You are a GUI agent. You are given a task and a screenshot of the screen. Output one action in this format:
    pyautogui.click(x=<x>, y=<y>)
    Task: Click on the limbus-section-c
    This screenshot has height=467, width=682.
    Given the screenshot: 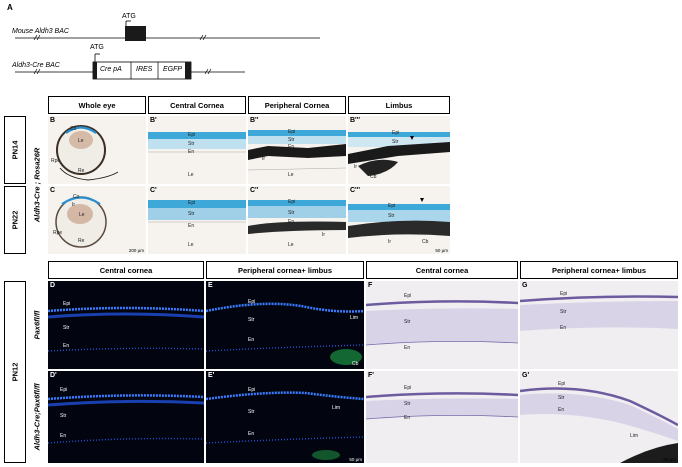 What is the action you would take?
    pyautogui.click(x=399, y=218)
    